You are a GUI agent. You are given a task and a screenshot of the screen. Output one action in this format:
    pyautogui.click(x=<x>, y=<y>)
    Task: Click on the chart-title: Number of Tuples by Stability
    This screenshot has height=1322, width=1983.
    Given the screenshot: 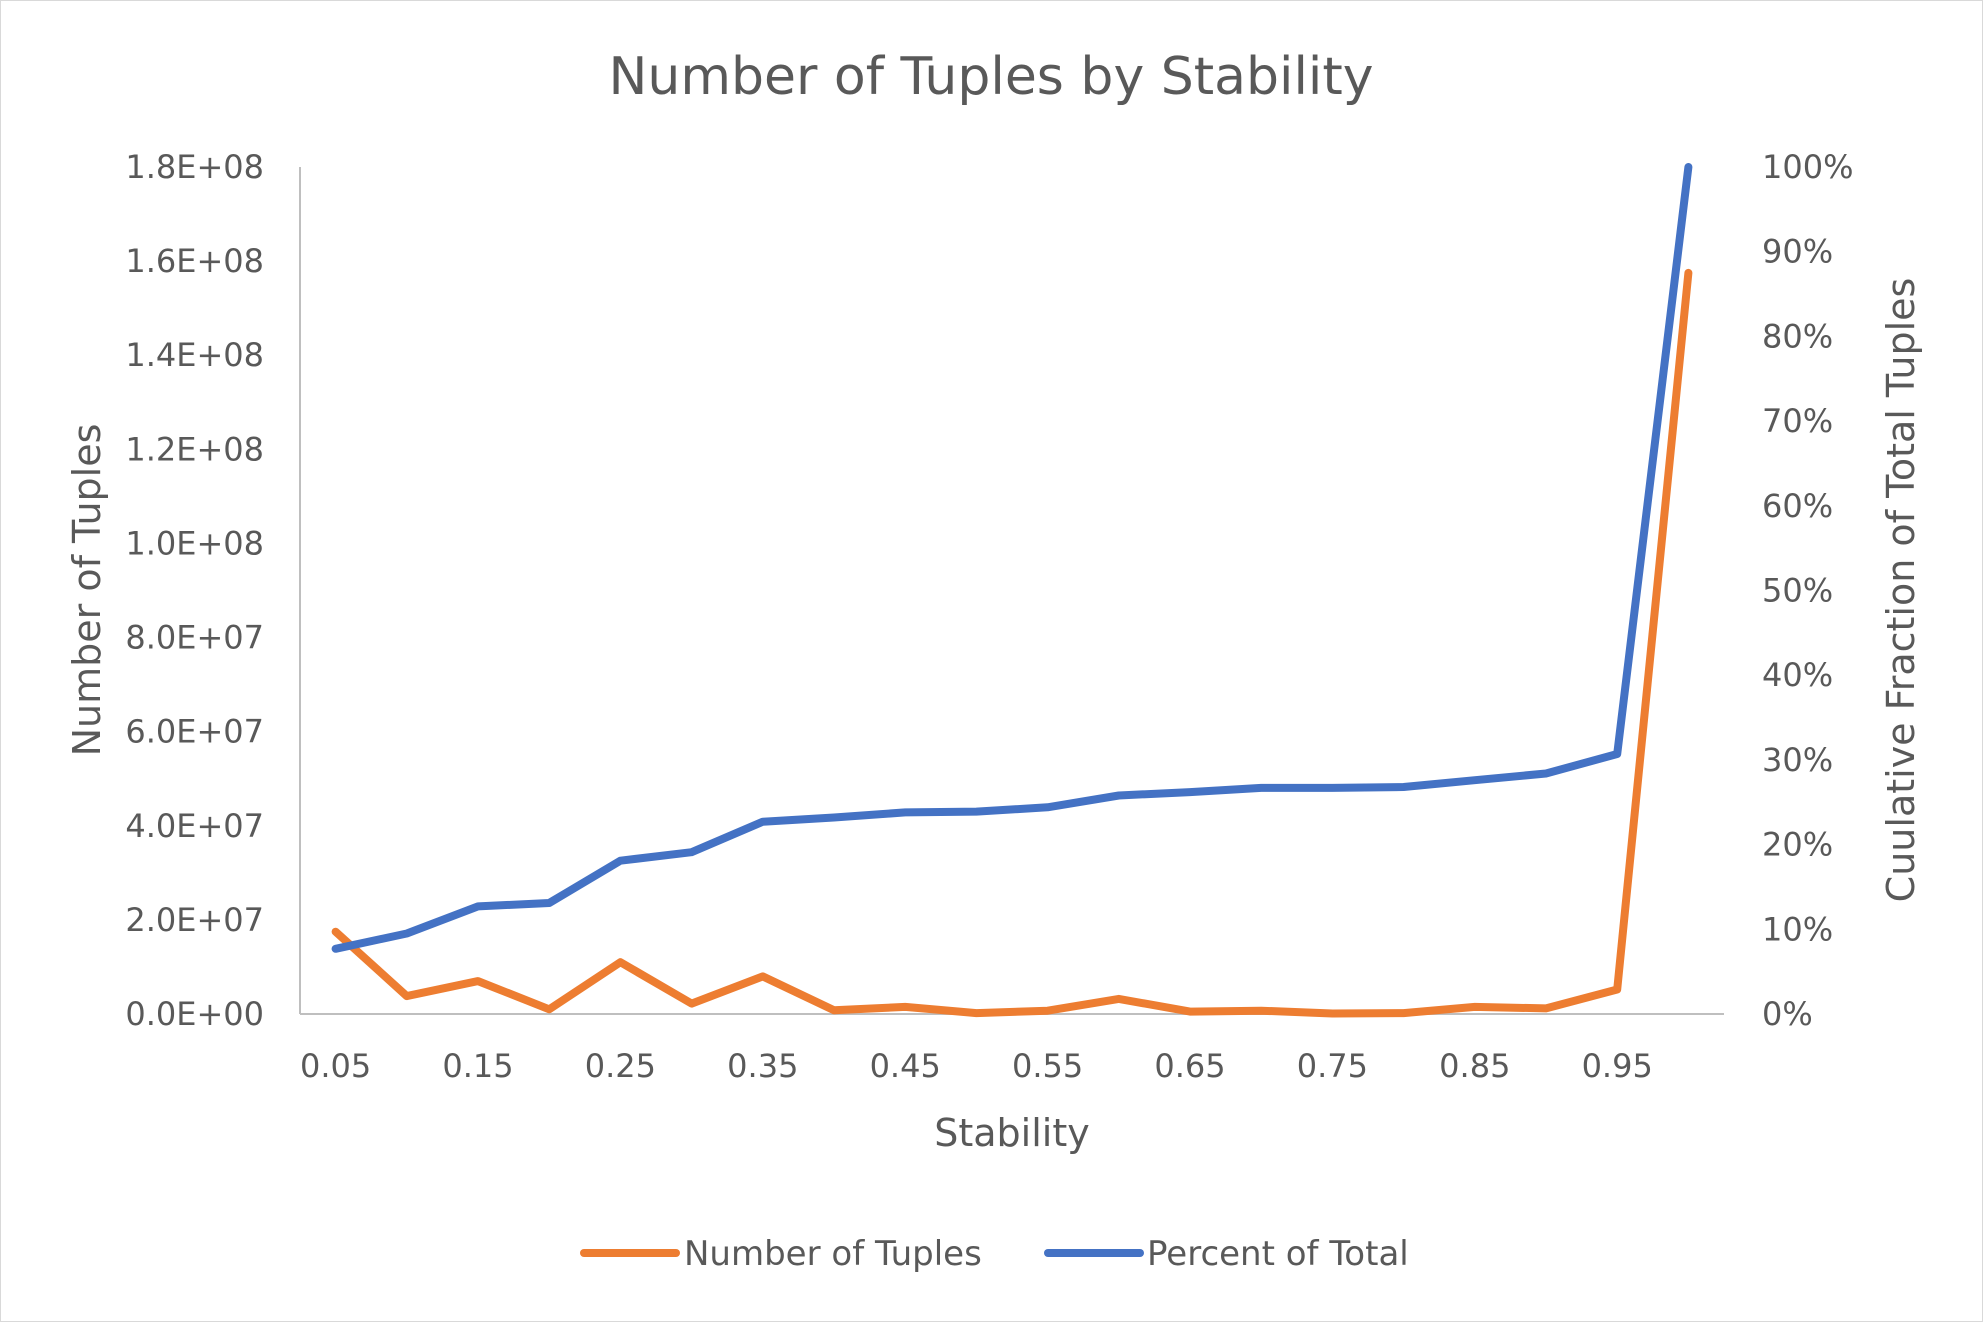 What is the action you would take?
    pyautogui.click(x=990, y=77)
    